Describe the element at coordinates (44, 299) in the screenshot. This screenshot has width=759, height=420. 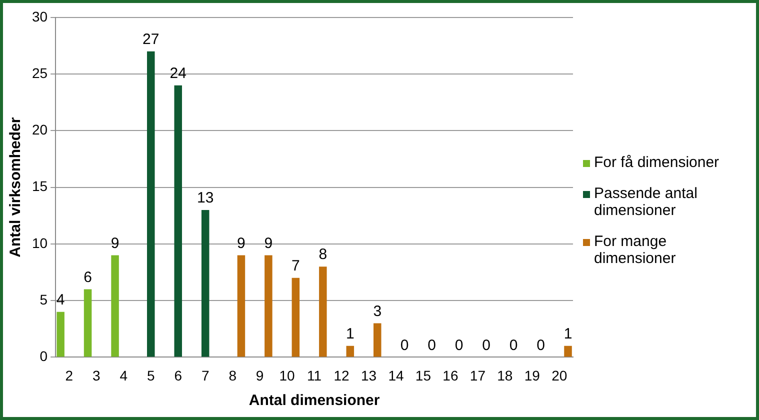
I see `y-tick-label: 5` at that location.